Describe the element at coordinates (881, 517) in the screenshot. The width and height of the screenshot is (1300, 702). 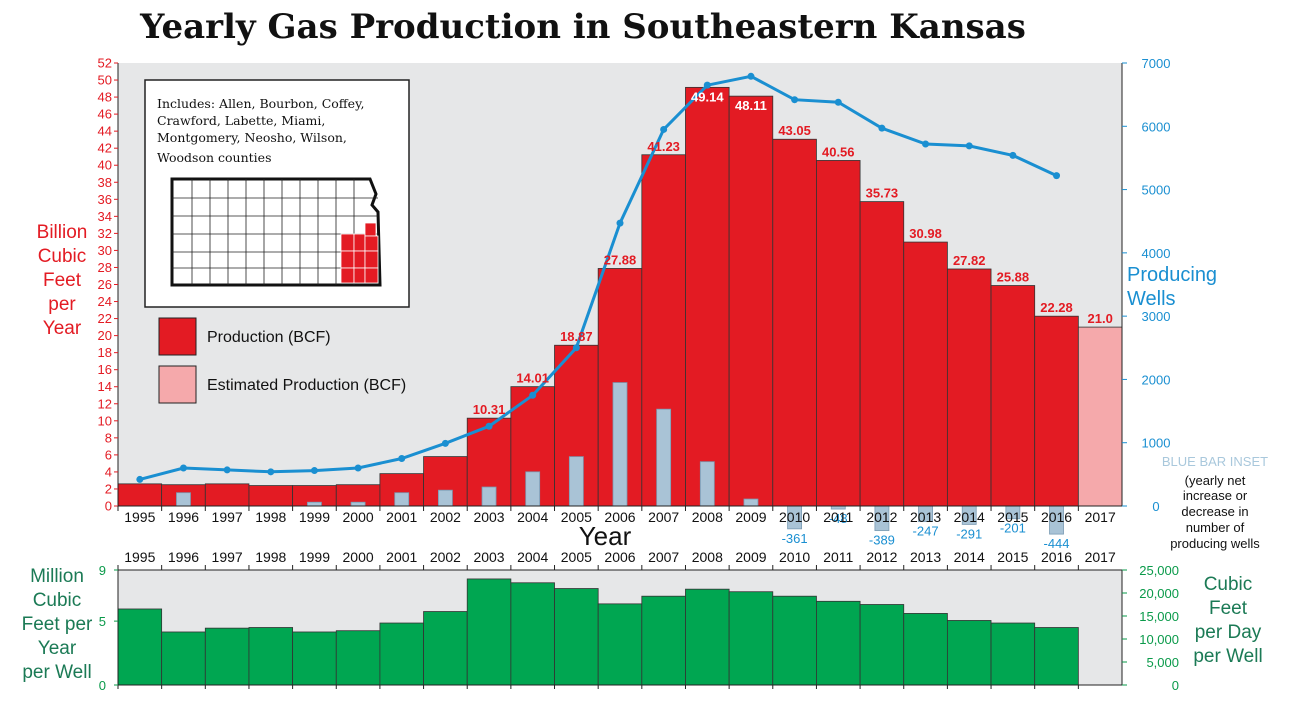
I see `x-tick-label: 2012` at that location.